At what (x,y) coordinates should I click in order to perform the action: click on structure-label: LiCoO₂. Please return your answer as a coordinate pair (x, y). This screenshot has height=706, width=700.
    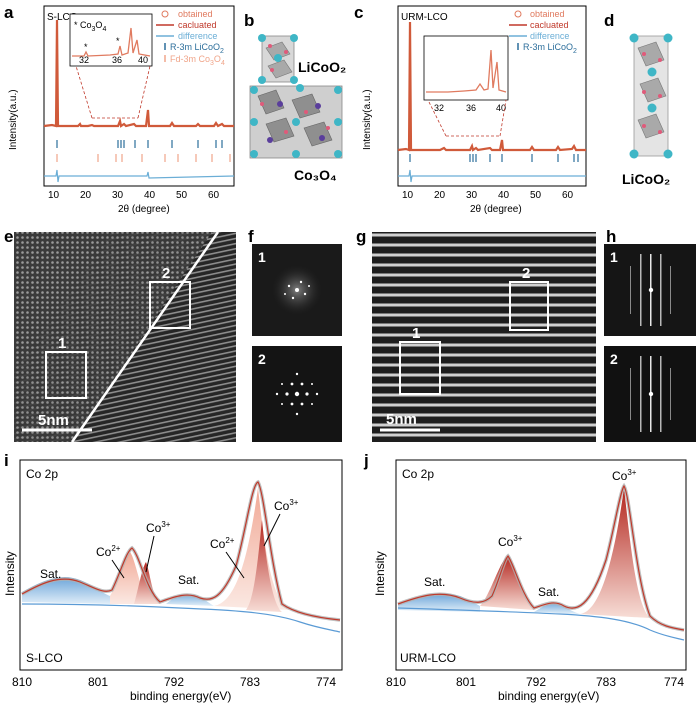
    Looking at the image, I should click on (322, 67).